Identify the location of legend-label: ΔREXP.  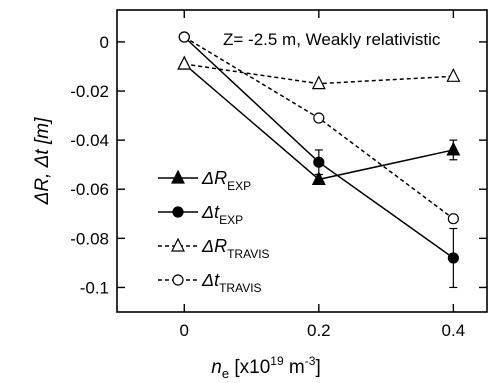
(226, 180).